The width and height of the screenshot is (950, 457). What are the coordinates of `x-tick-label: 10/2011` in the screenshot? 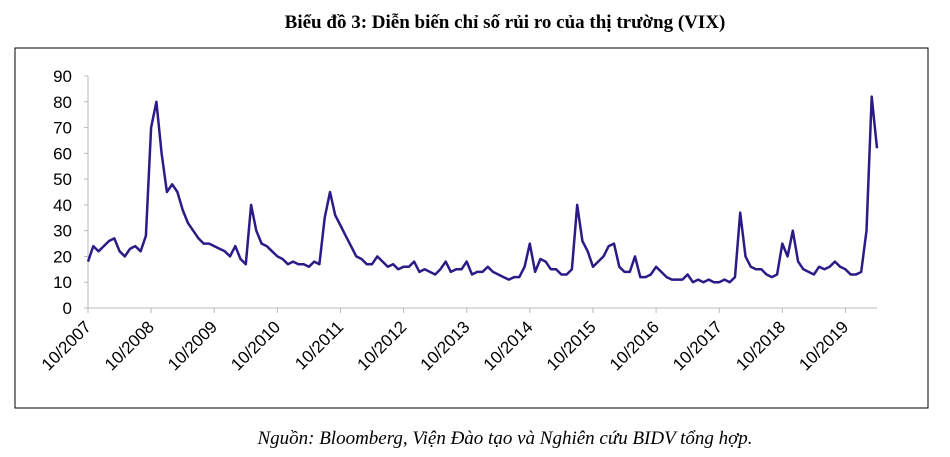 It's located at (319, 345).